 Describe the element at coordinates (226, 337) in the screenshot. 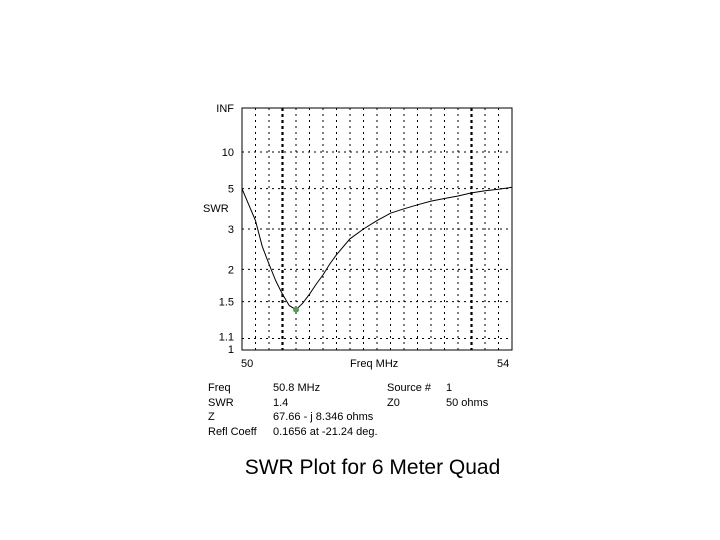

I see `y-tick-label: 1.1` at that location.